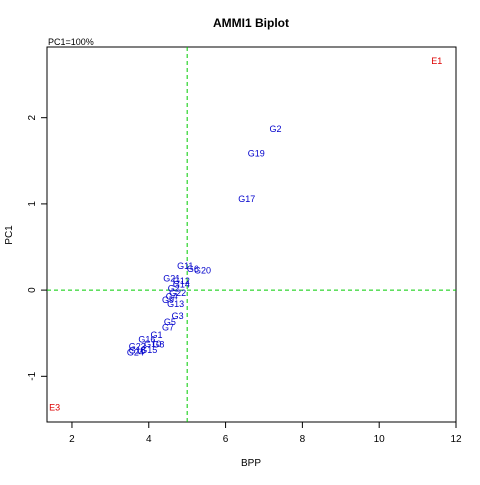 Image resolution: width=480 pixels, height=485 pixels. I want to click on x-tick-label: 8, so click(303, 439).